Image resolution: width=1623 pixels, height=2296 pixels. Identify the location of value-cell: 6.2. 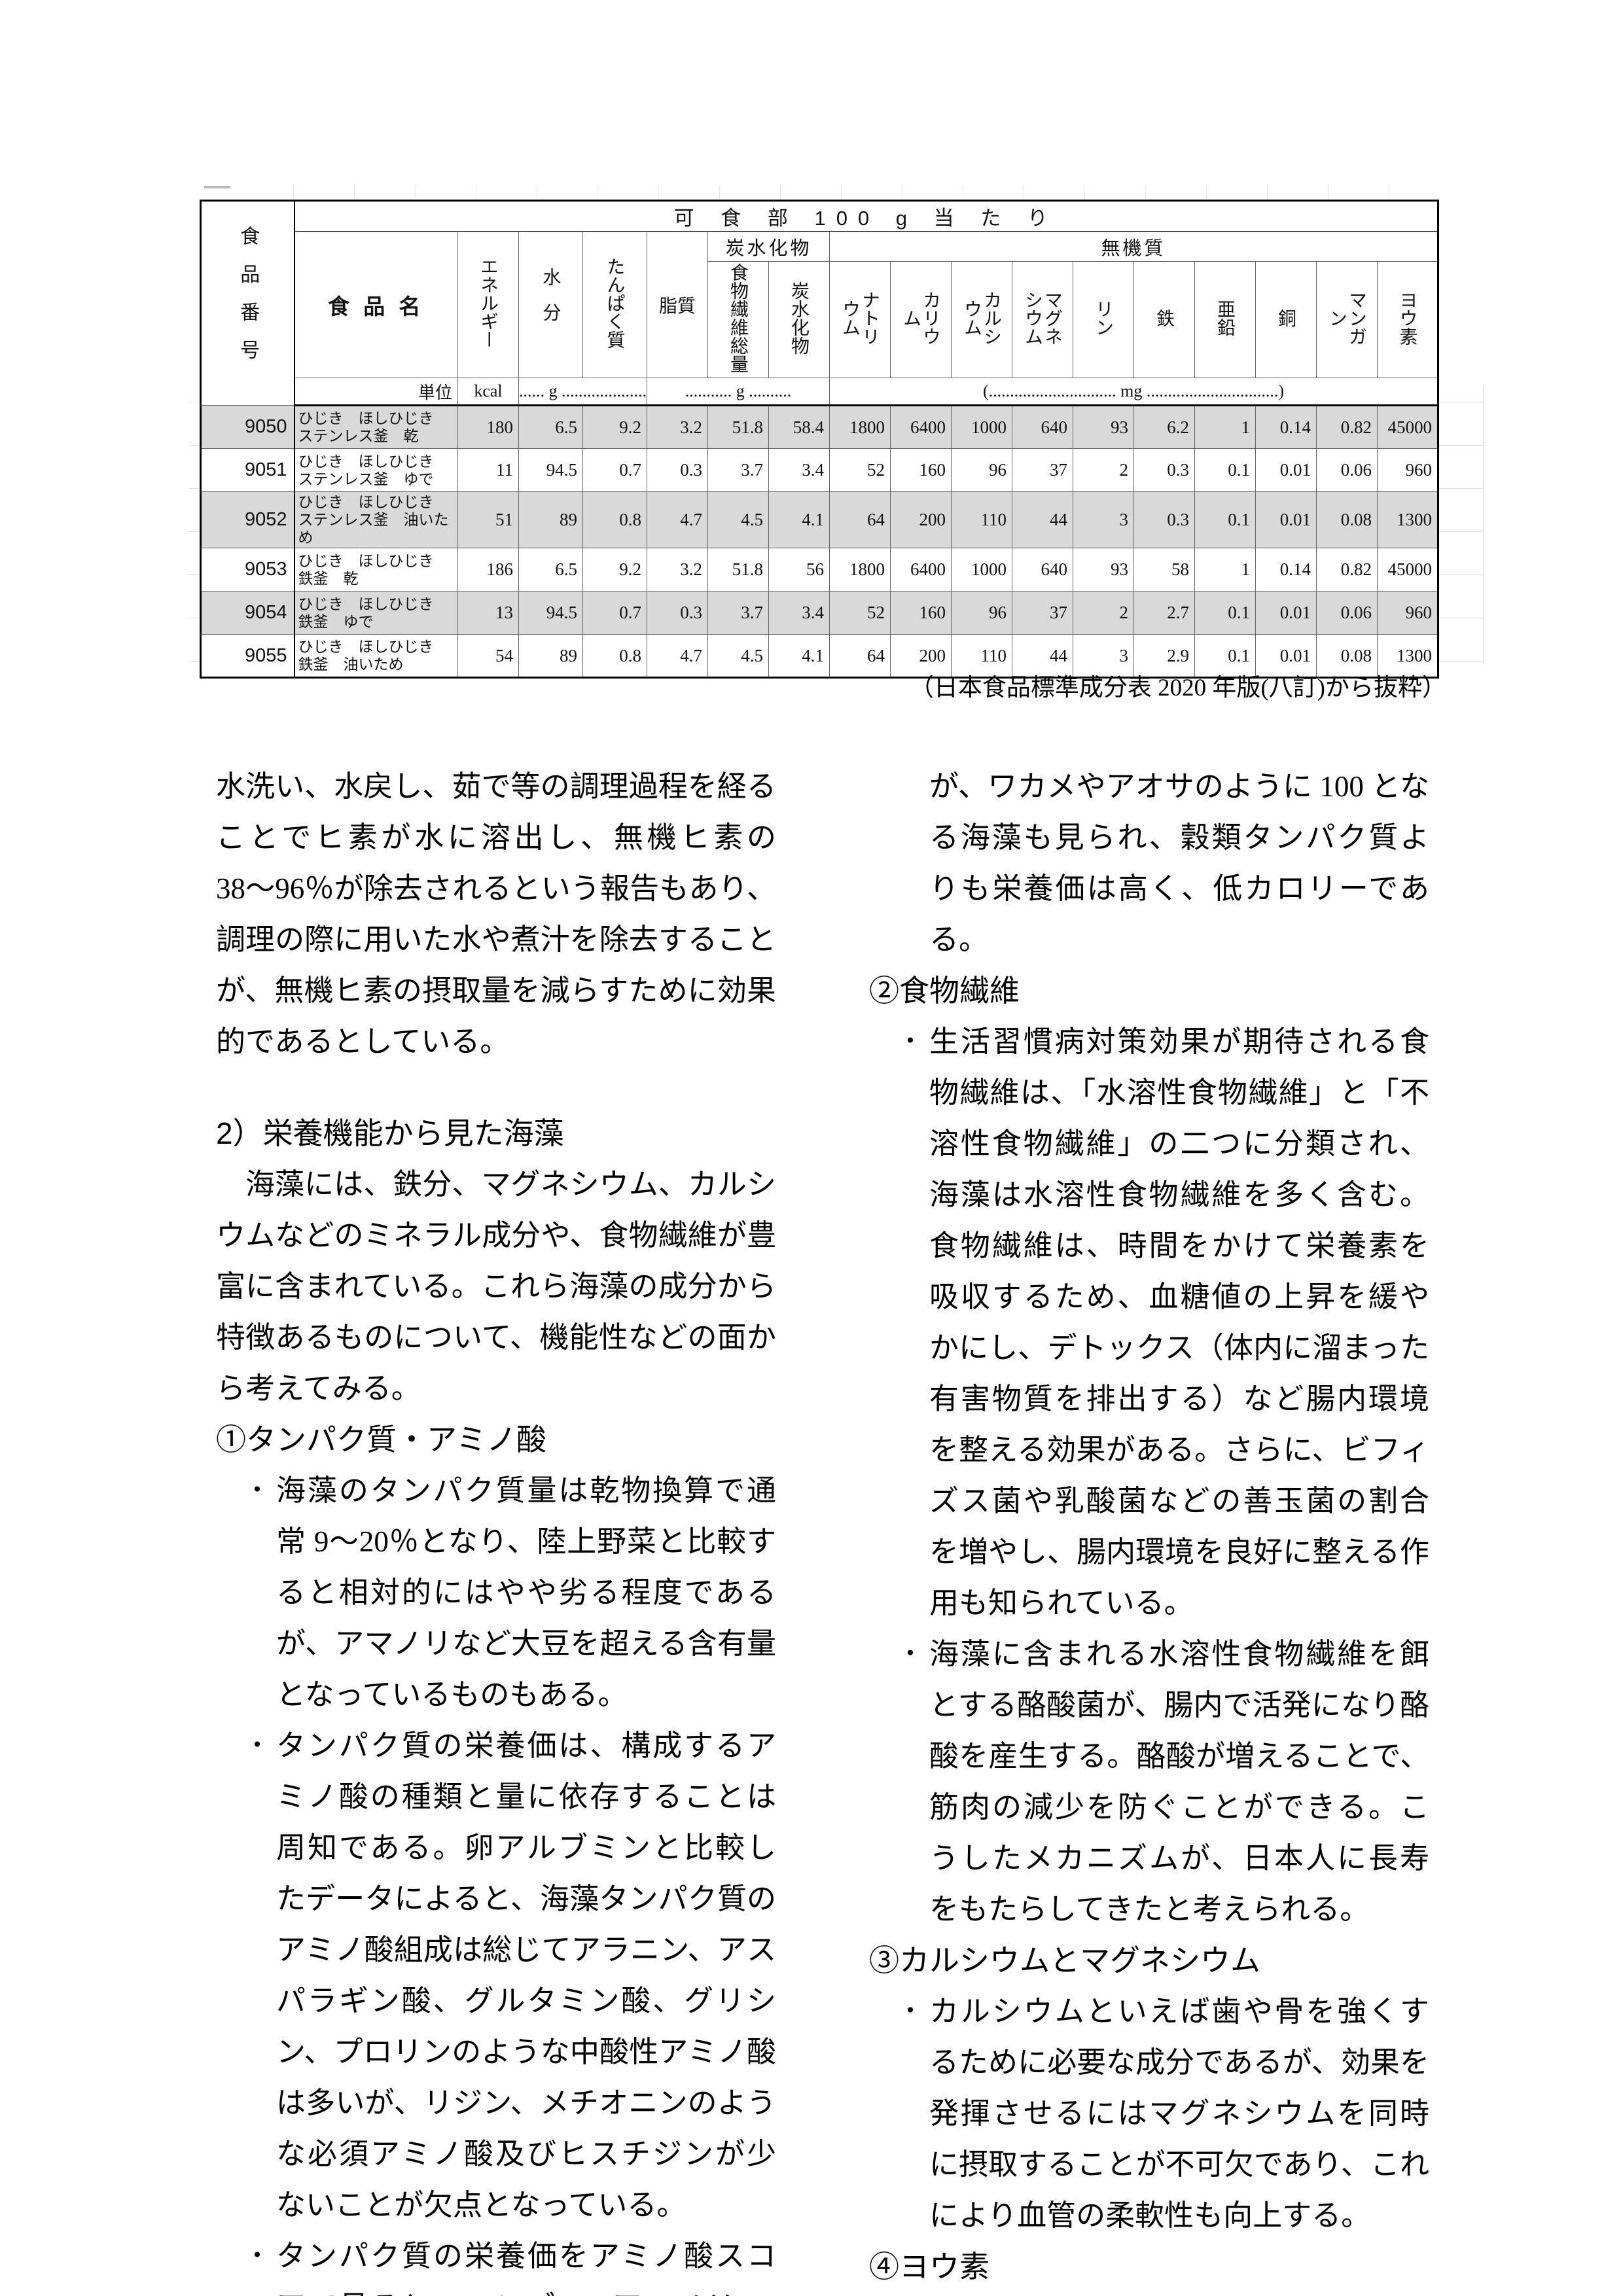
(1164, 427).